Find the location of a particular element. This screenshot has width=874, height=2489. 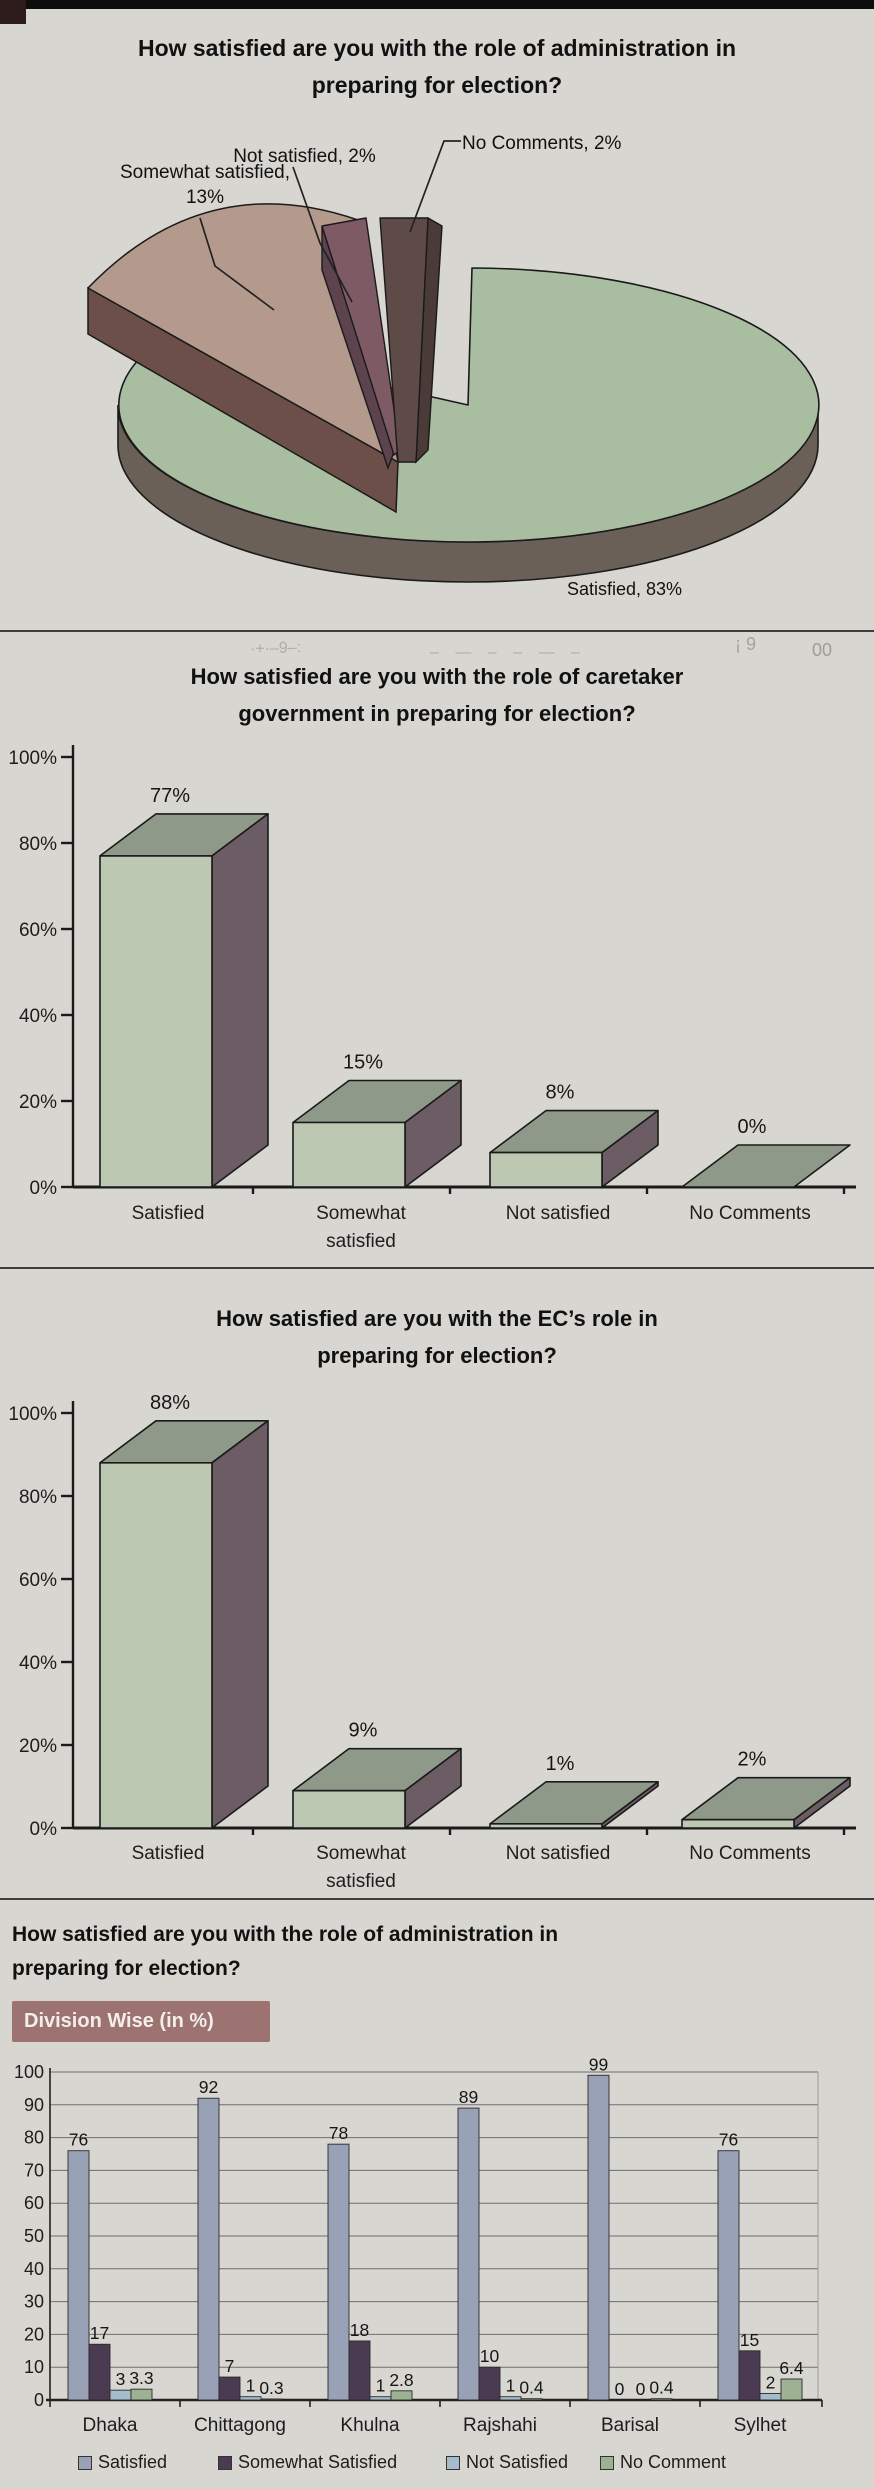

bar-value-label: 2 is located at coordinates (771, 2382).